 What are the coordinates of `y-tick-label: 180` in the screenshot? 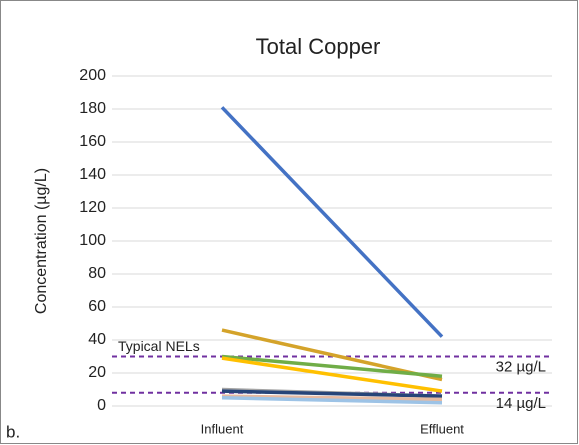 It's located at (92, 108).